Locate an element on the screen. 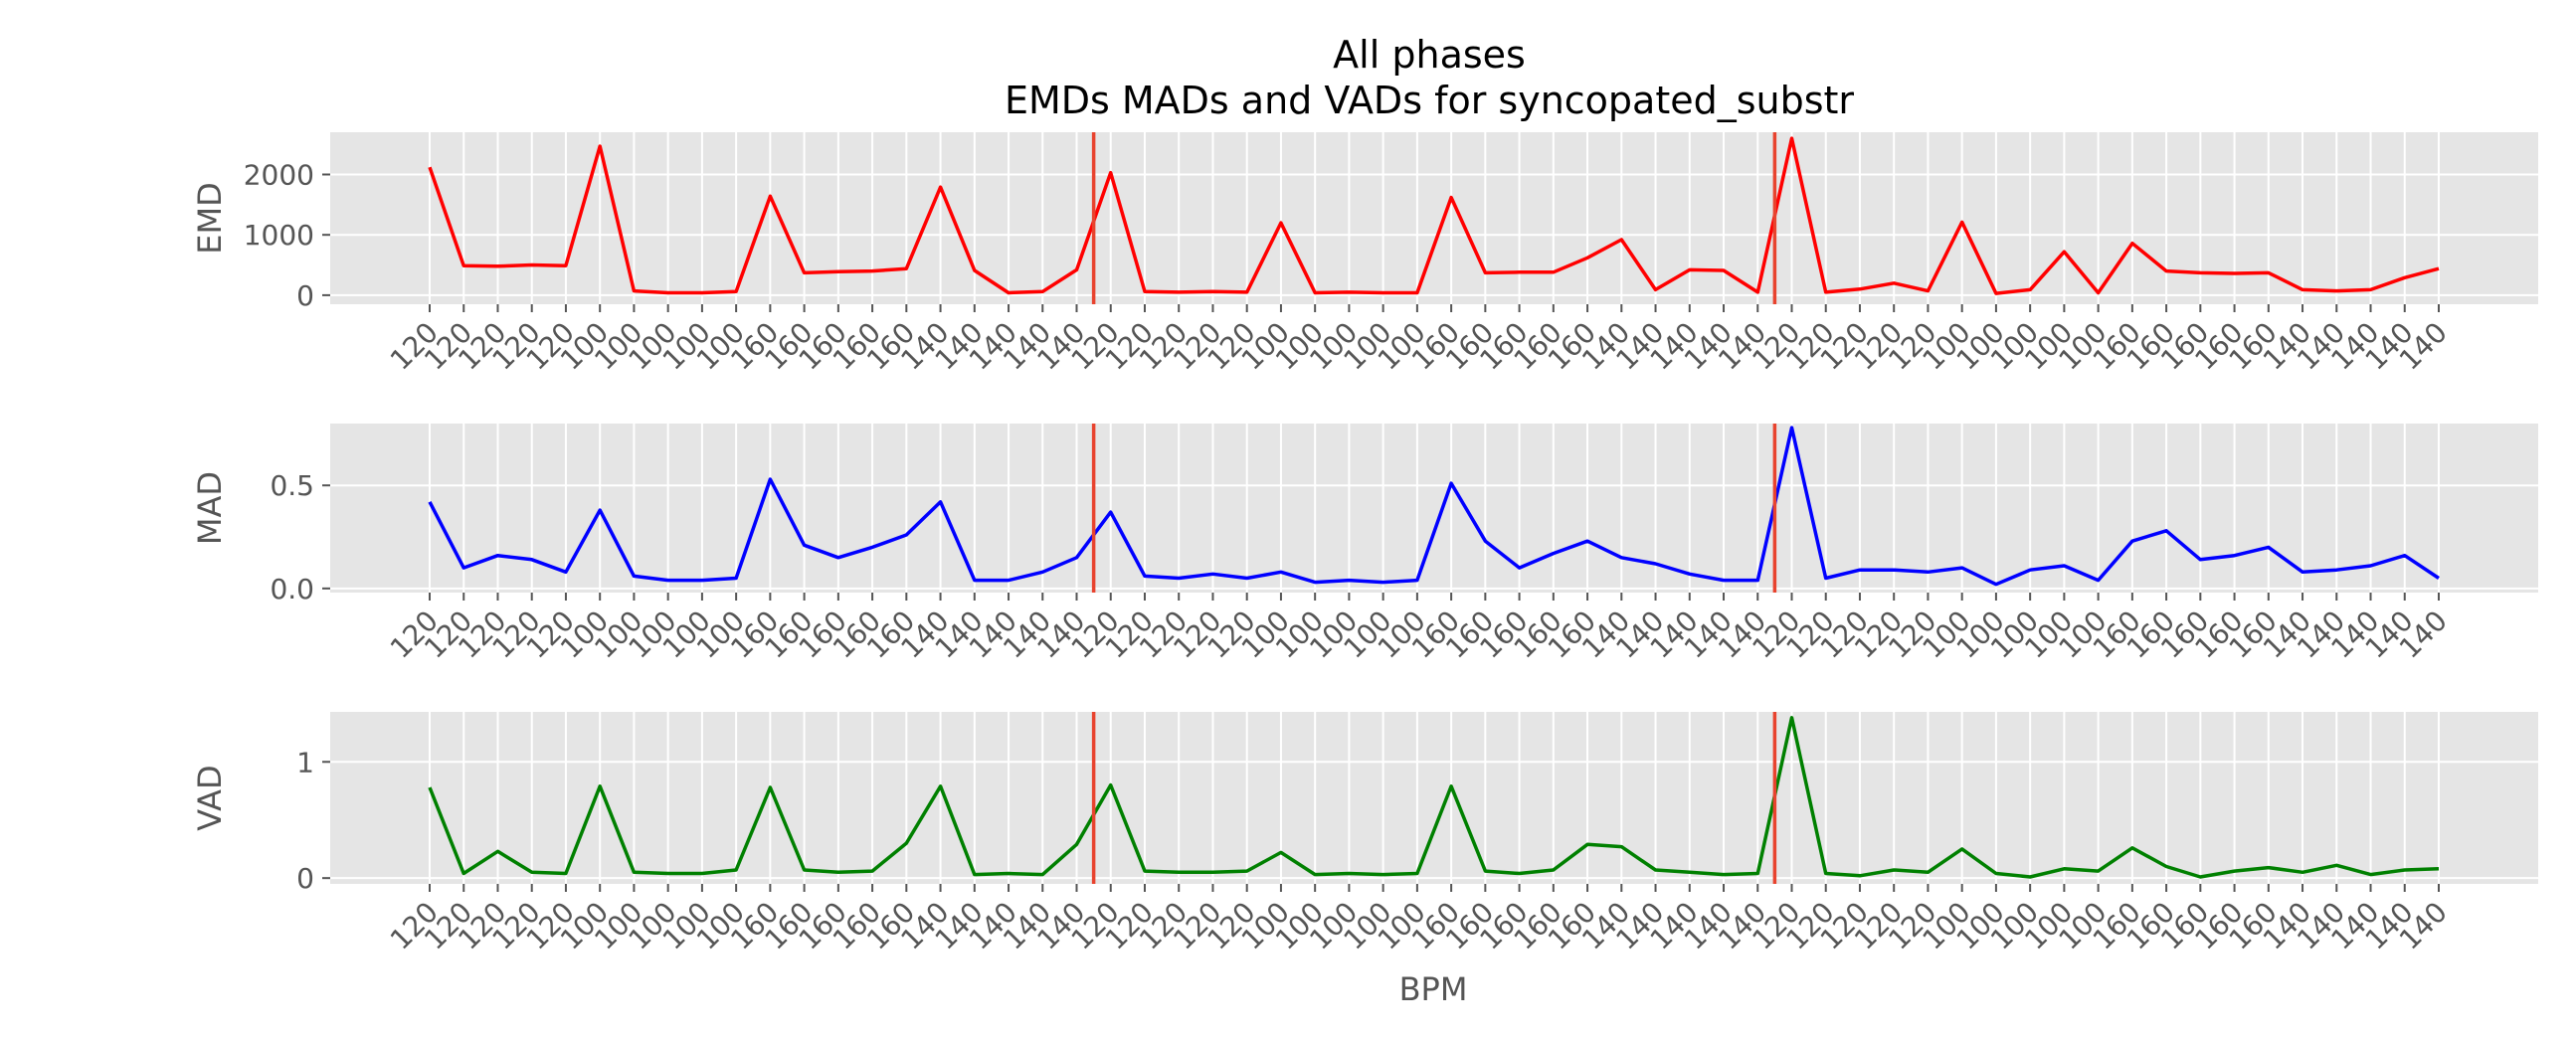 The height and width of the screenshot is (1038, 2576). y-tick-label: 1 is located at coordinates (305, 762).